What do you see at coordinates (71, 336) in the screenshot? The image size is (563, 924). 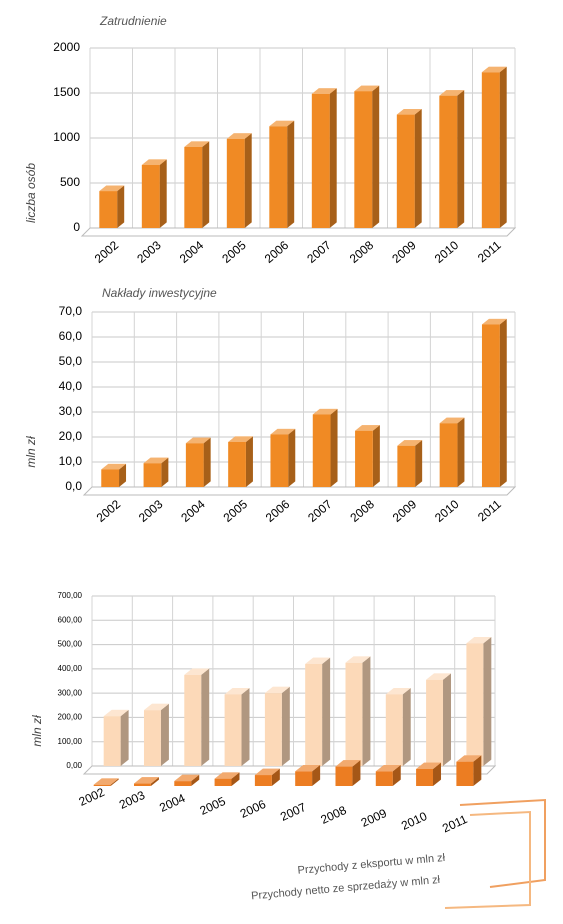 I see `y-tick-label: 60,0` at bounding box center [71, 336].